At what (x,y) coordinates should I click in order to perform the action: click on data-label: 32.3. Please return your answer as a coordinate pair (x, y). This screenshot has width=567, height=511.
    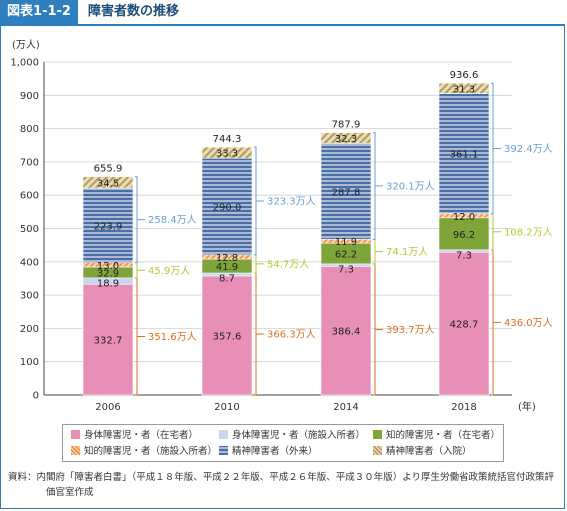
    Looking at the image, I should click on (346, 139).